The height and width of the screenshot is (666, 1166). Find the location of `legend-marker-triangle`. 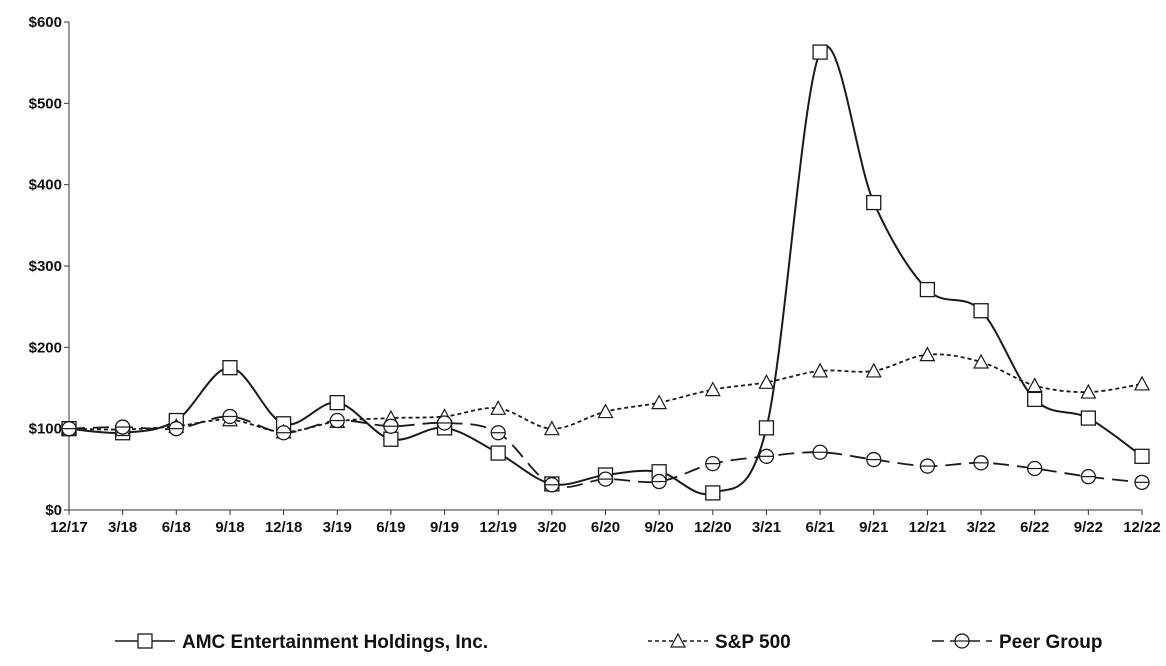

legend-marker-triangle is located at coordinates (678, 640).